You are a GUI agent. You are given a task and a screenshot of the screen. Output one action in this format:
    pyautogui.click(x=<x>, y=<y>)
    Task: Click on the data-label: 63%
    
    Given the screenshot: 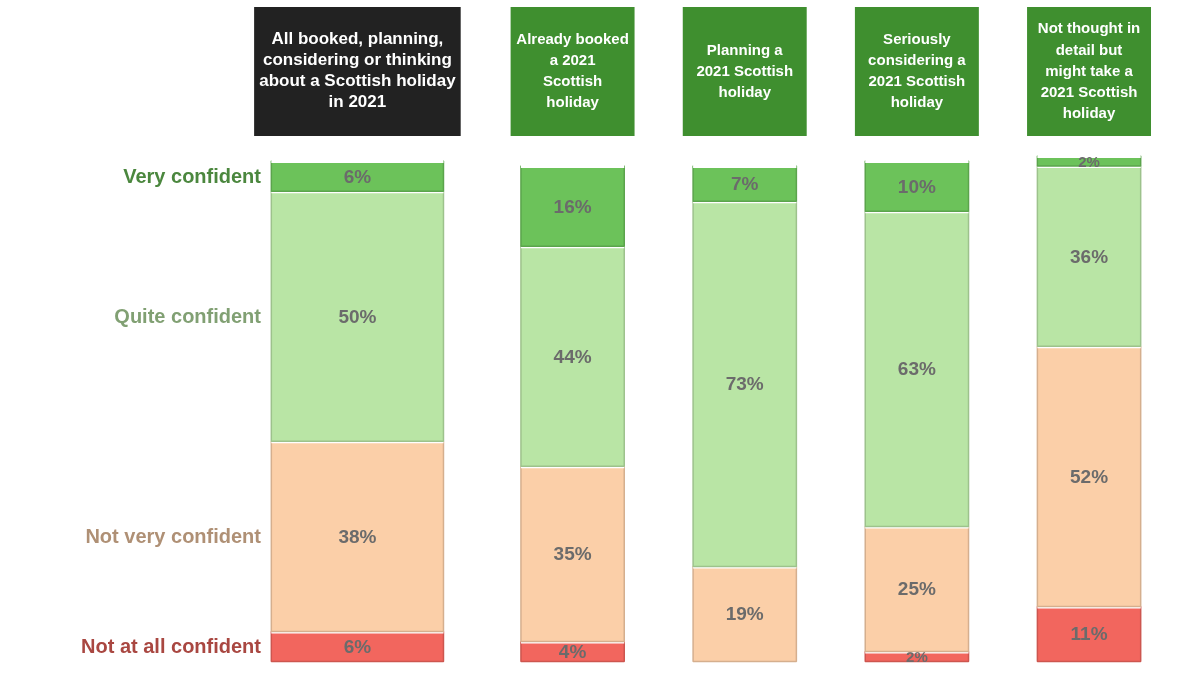 What is the action you would take?
    pyautogui.click(x=917, y=369)
    